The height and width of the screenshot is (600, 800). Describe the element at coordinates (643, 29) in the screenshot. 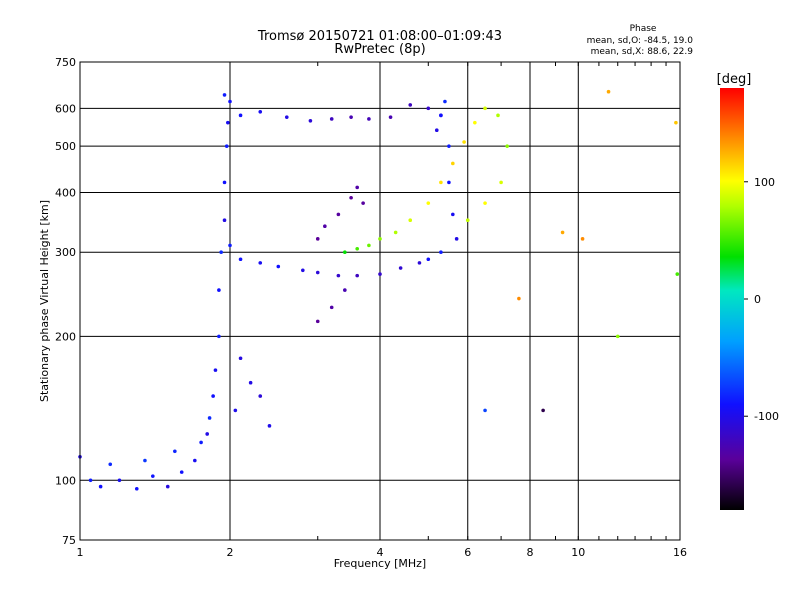

I see `stats-title: Phase` at that location.